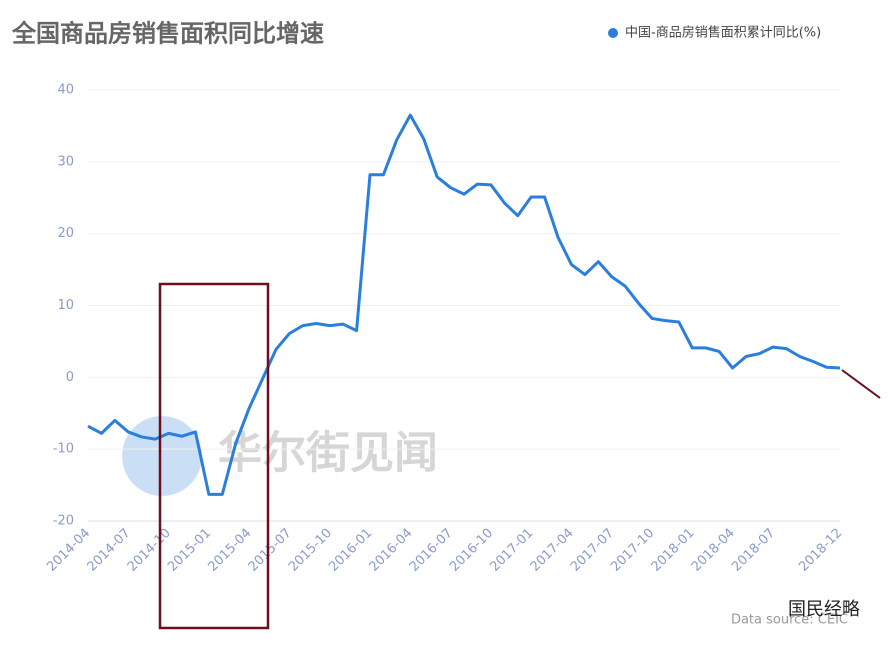  Describe the element at coordinates (70, 377) in the screenshot. I see `y-tick-label: 0` at that location.